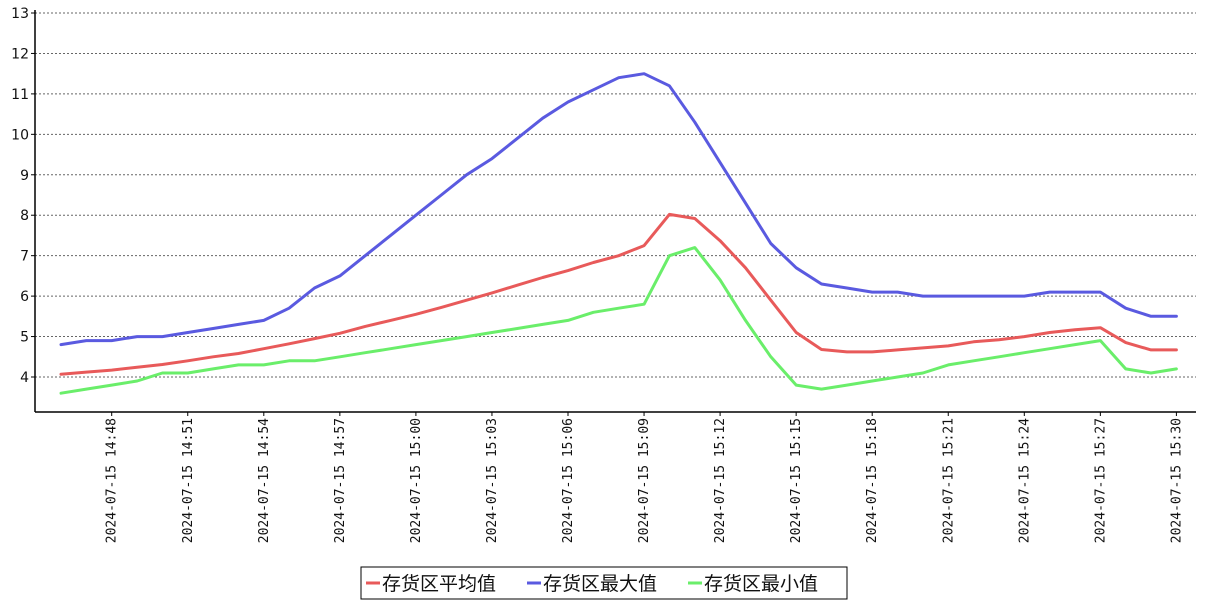 The image size is (1207, 600). Describe the element at coordinates (416, 480) in the screenshot. I see `x-tick-label: 2024-07-15 15:00` at that location.